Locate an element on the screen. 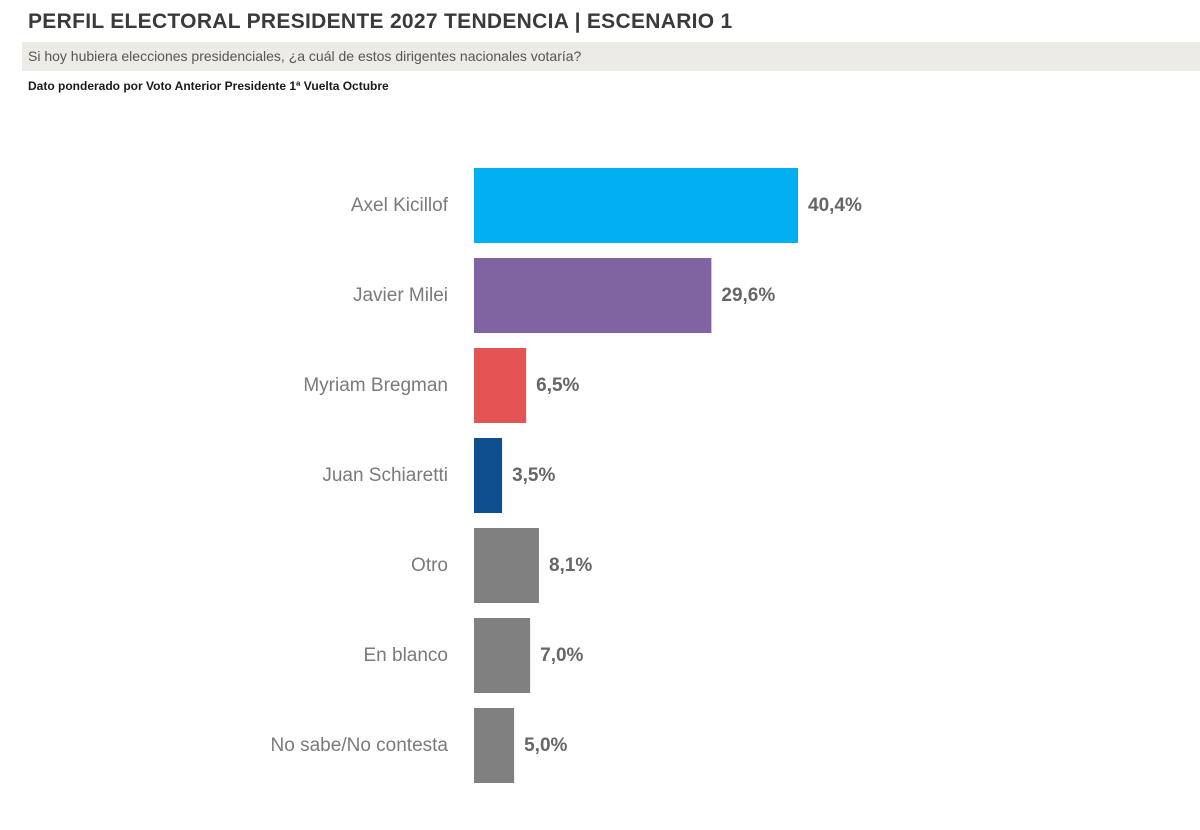 This screenshot has height=830, width=1200. value-label-3: 3,5% is located at coordinates (533, 475).